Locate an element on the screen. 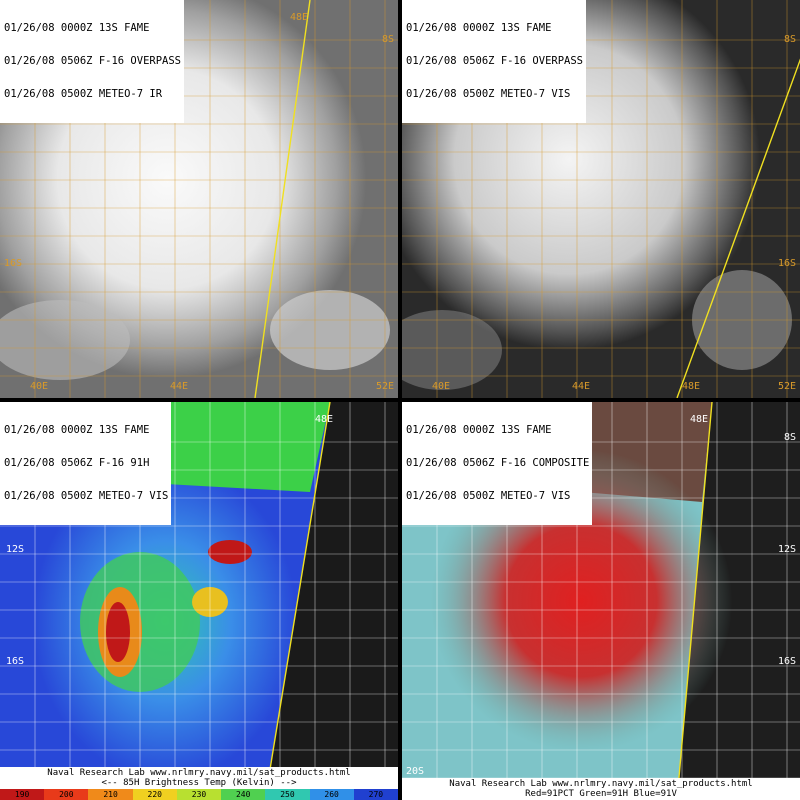 This screenshot has height=800, width=800. colorbar-tick: 250 is located at coordinates (287, 794).